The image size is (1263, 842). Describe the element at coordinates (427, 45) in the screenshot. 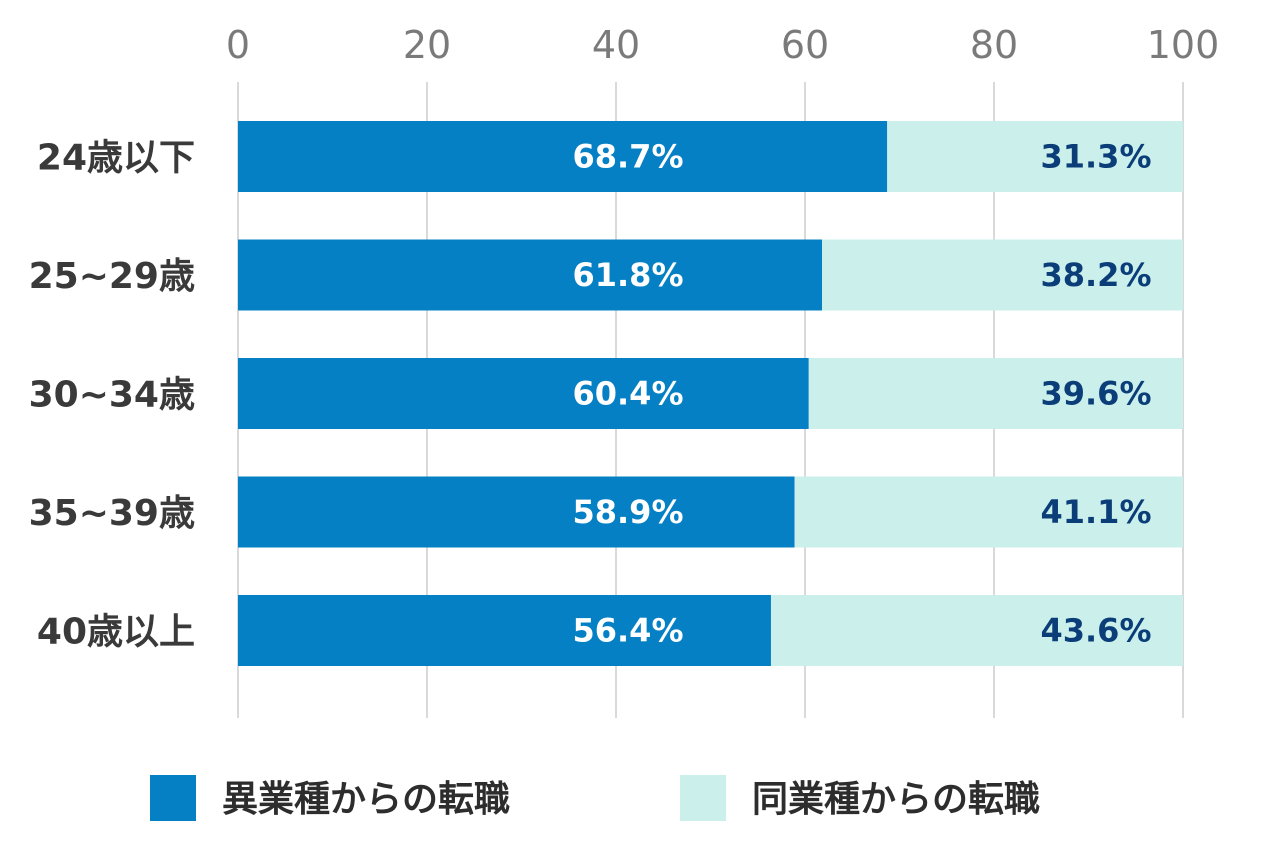

I see `x-tick-label: 20` at that location.